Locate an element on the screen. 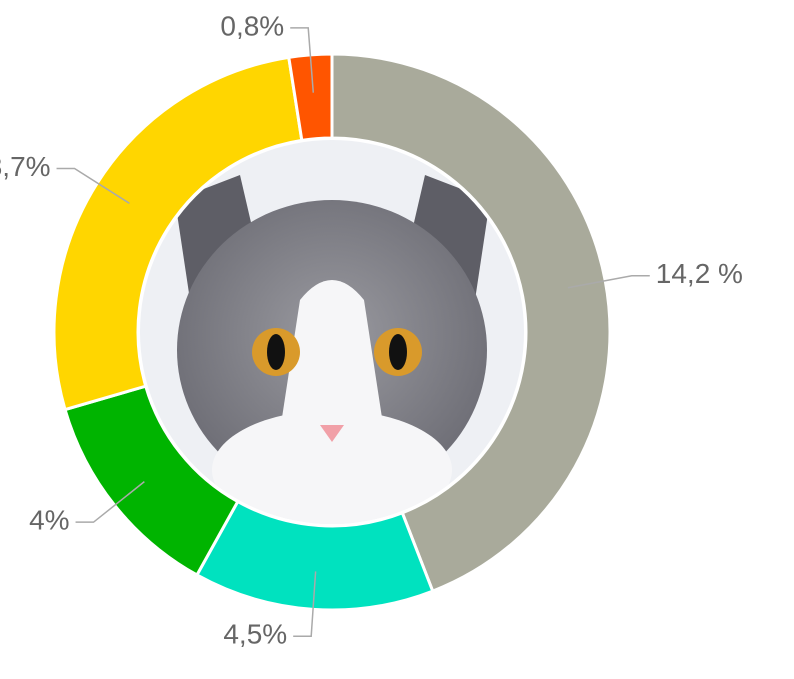 This screenshot has width=794, height=679. data-label: 4% is located at coordinates (49, 520).